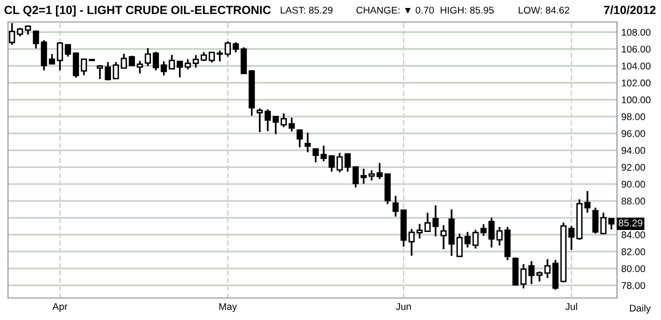 The image size is (661, 320). What do you see at coordinates (636, 100) in the screenshot?
I see `y-tick-label: 100.00` at bounding box center [636, 100].